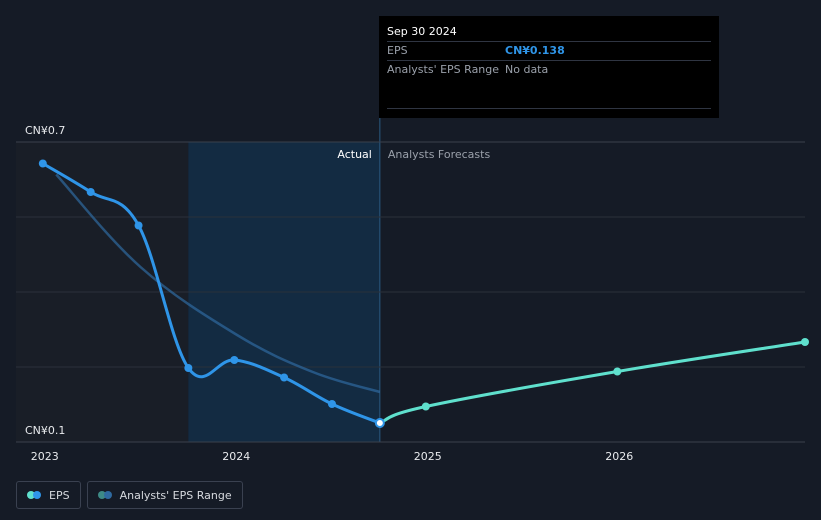 This screenshot has height=520, width=821. What do you see at coordinates (397, 50) in the screenshot?
I see `tooltip-eps-label: EPS` at bounding box center [397, 50].